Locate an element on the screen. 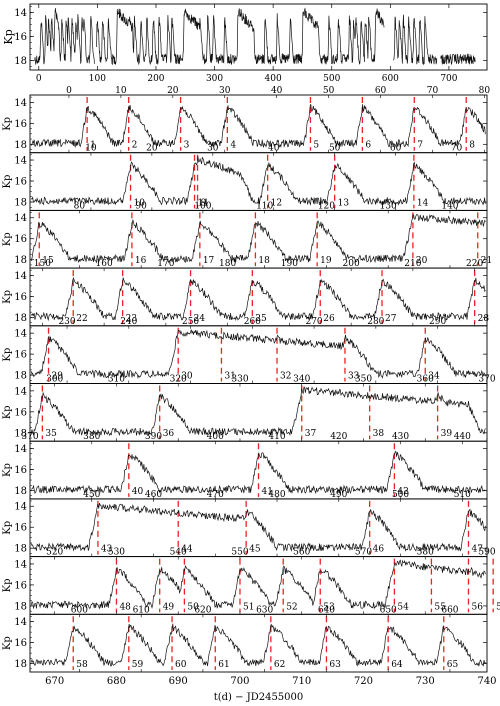  x-tick-label: 690 is located at coordinates (178, 681).